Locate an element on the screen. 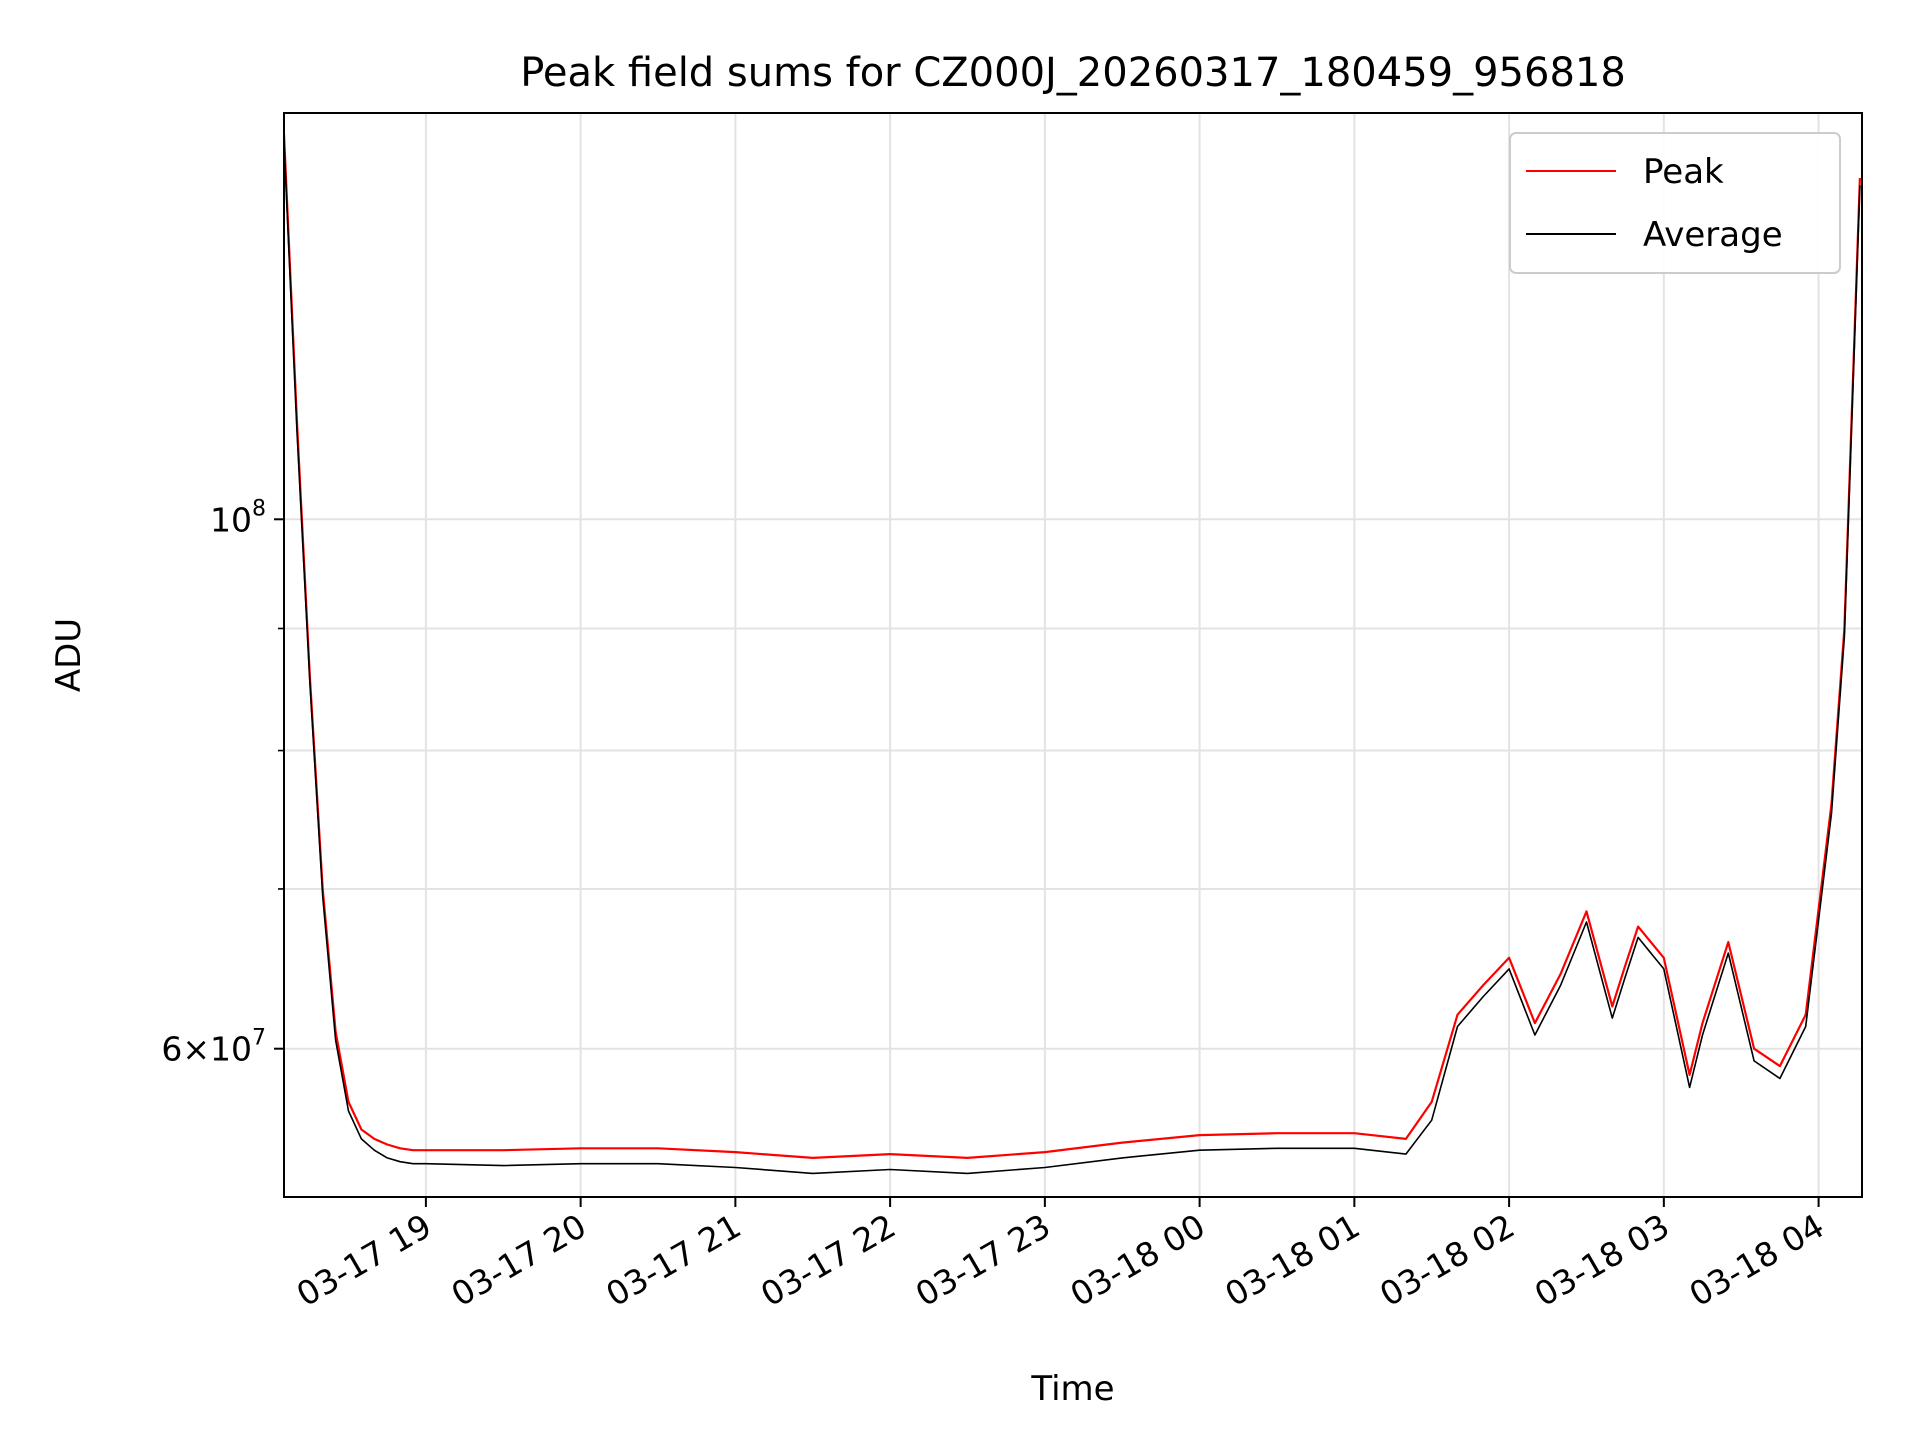 The height and width of the screenshot is (1440, 1920). y-tick-label: 6×10⁷ is located at coordinates (213, 1047).